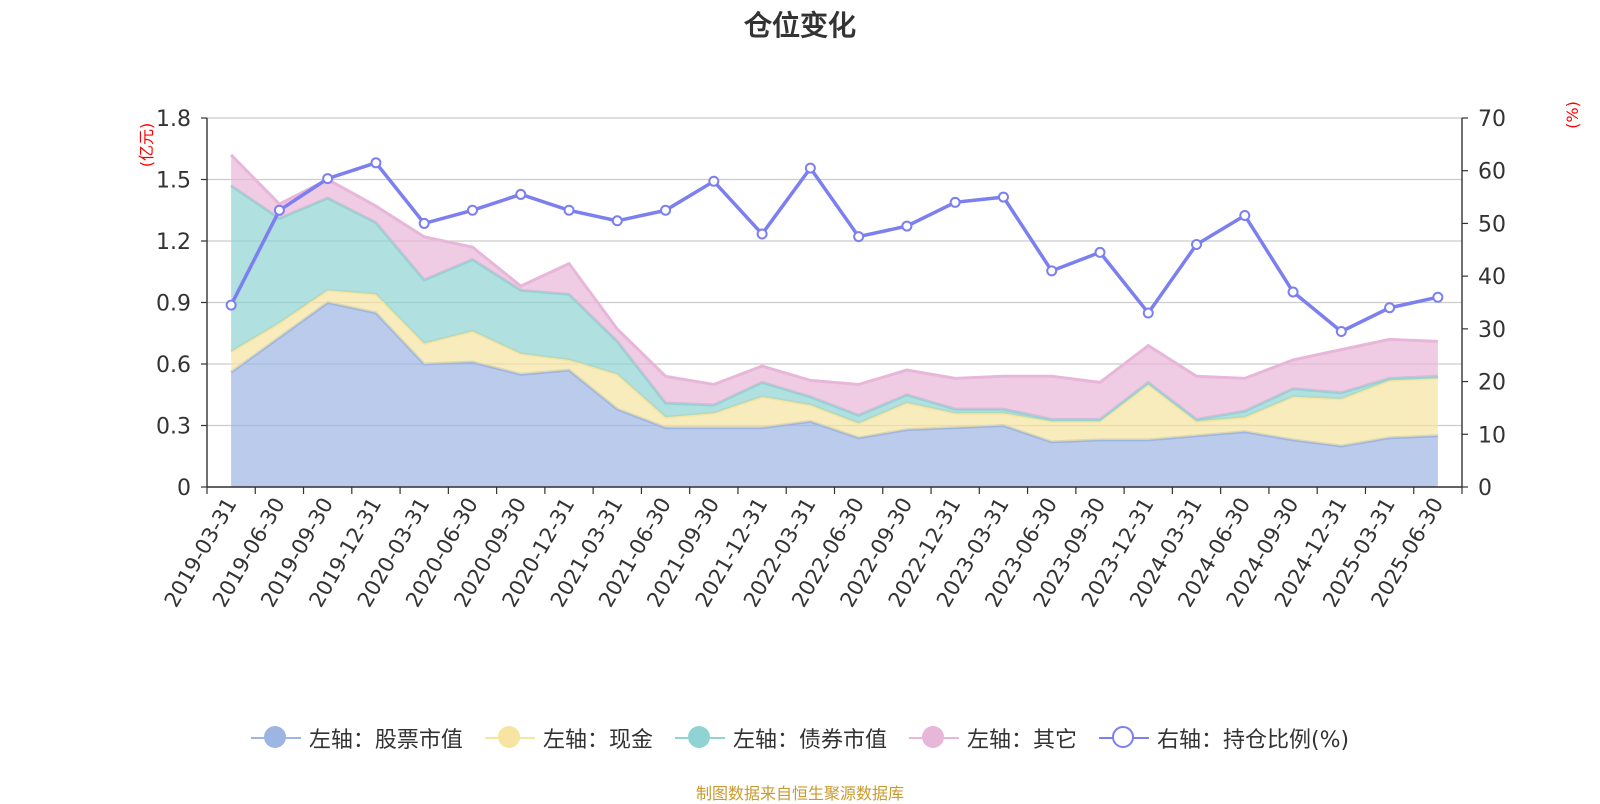 The image size is (1600, 804). What do you see at coordinates (1572, 115) in the screenshot?
I see `right-axis-unit: (%)` at bounding box center [1572, 115].